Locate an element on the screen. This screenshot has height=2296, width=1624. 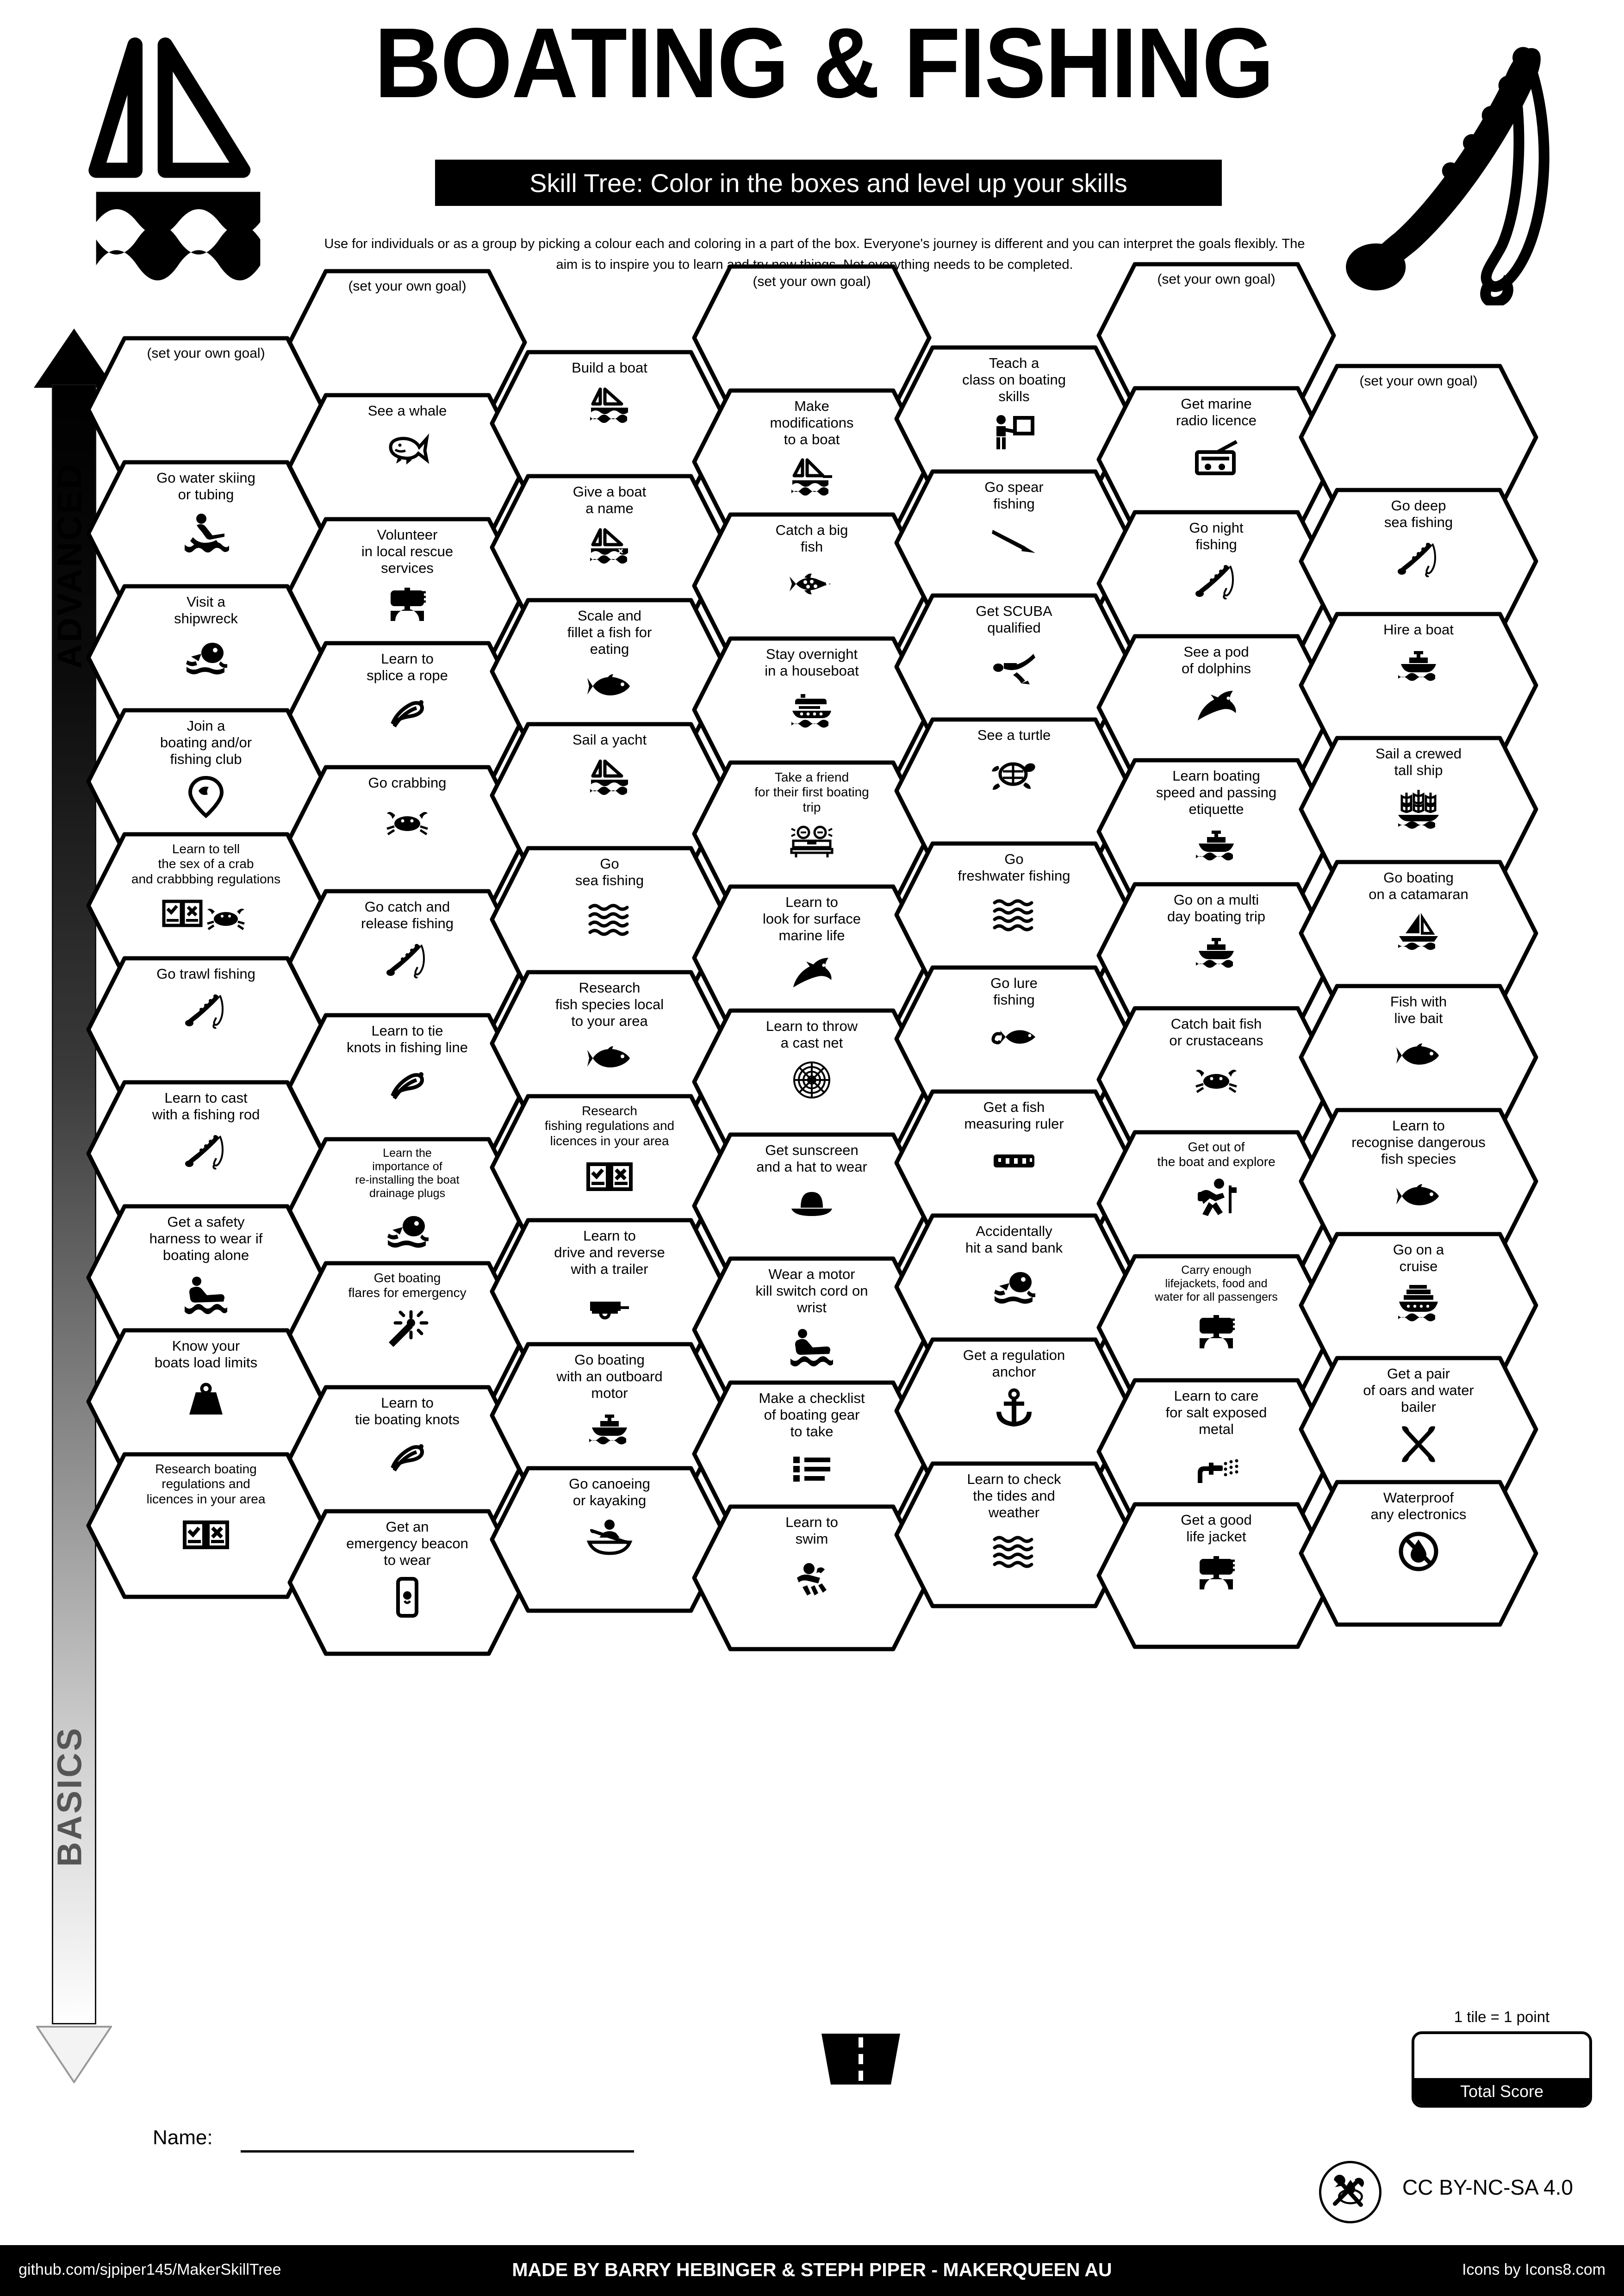
oars-icon is located at coordinates (1419, 1444).